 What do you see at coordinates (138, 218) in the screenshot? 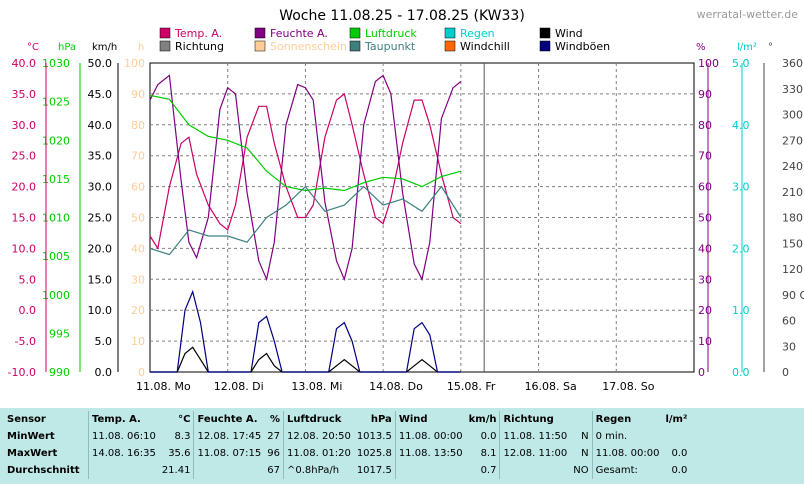
I see `sonne-axis-tick: 50` at bounding box center [138, 218].